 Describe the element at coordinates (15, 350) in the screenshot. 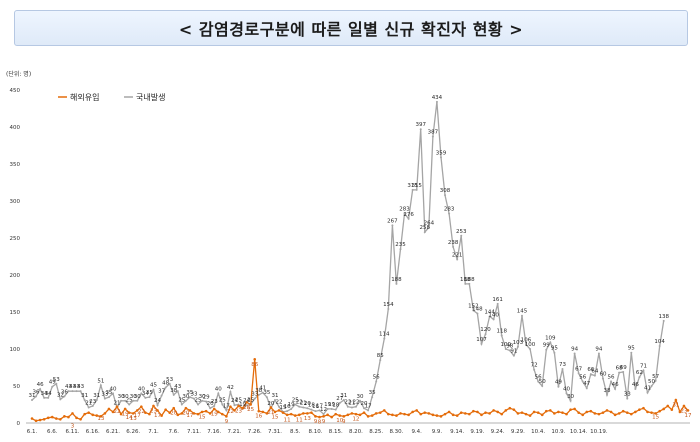

I see `y-tick-label: 100` at that location.